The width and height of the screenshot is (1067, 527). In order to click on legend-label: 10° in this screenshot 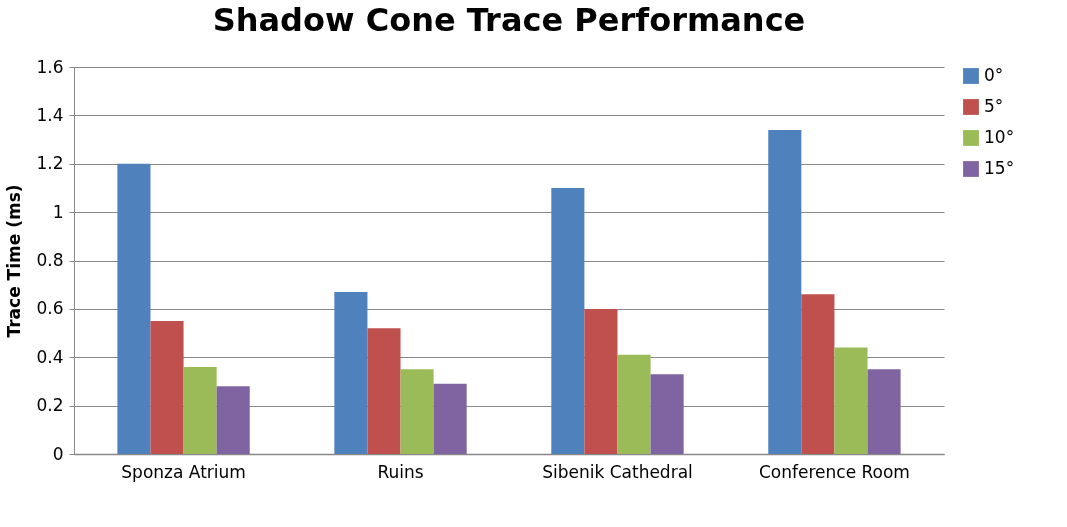, I will do `click(999, 137)`.